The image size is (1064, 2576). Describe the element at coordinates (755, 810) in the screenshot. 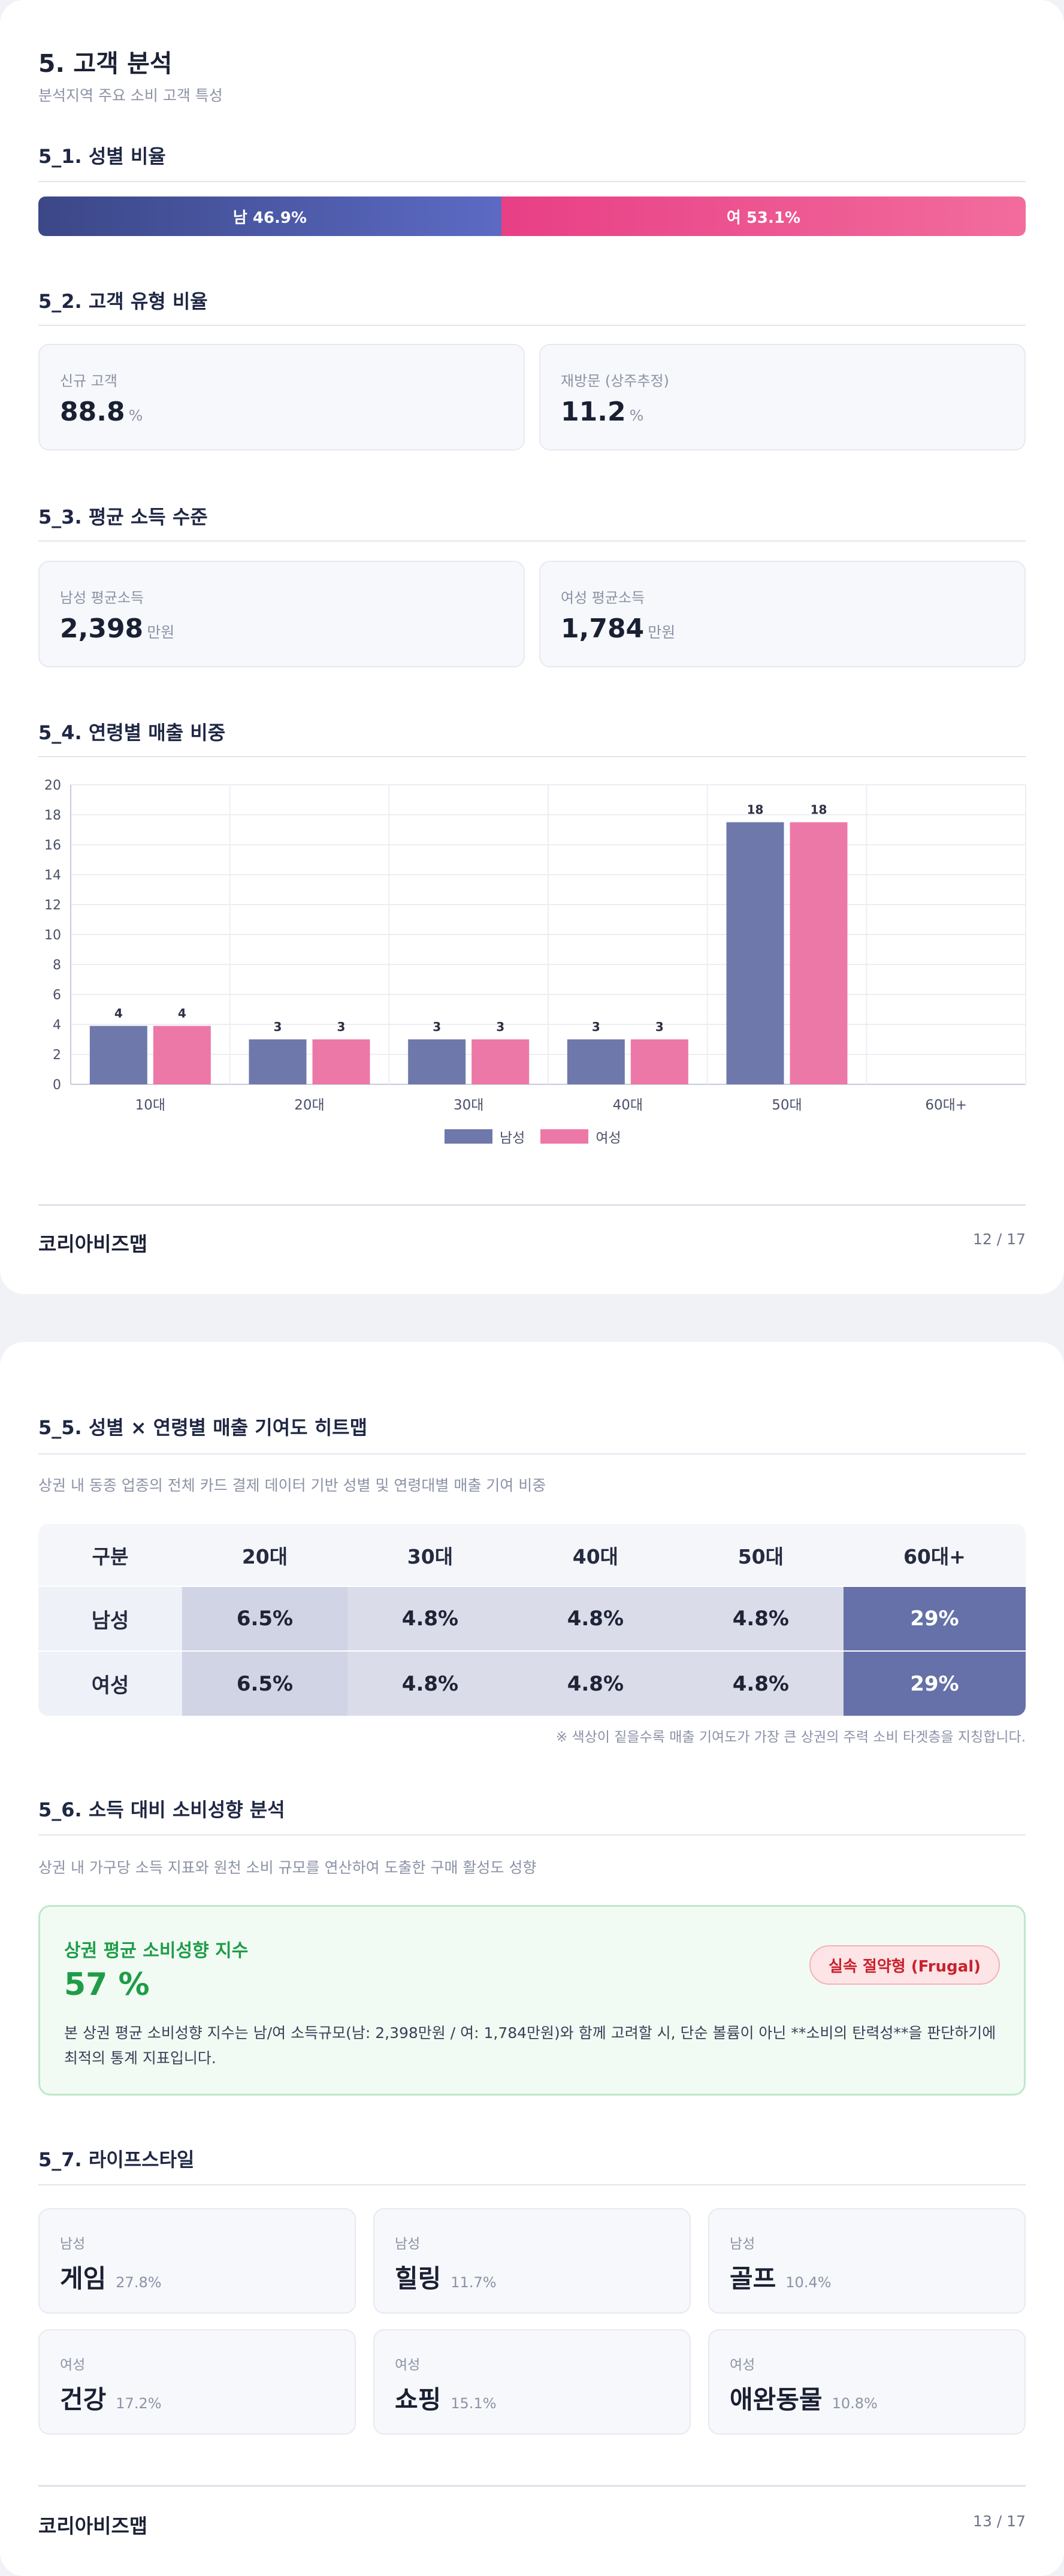

I see `data-label: 18` at that location.